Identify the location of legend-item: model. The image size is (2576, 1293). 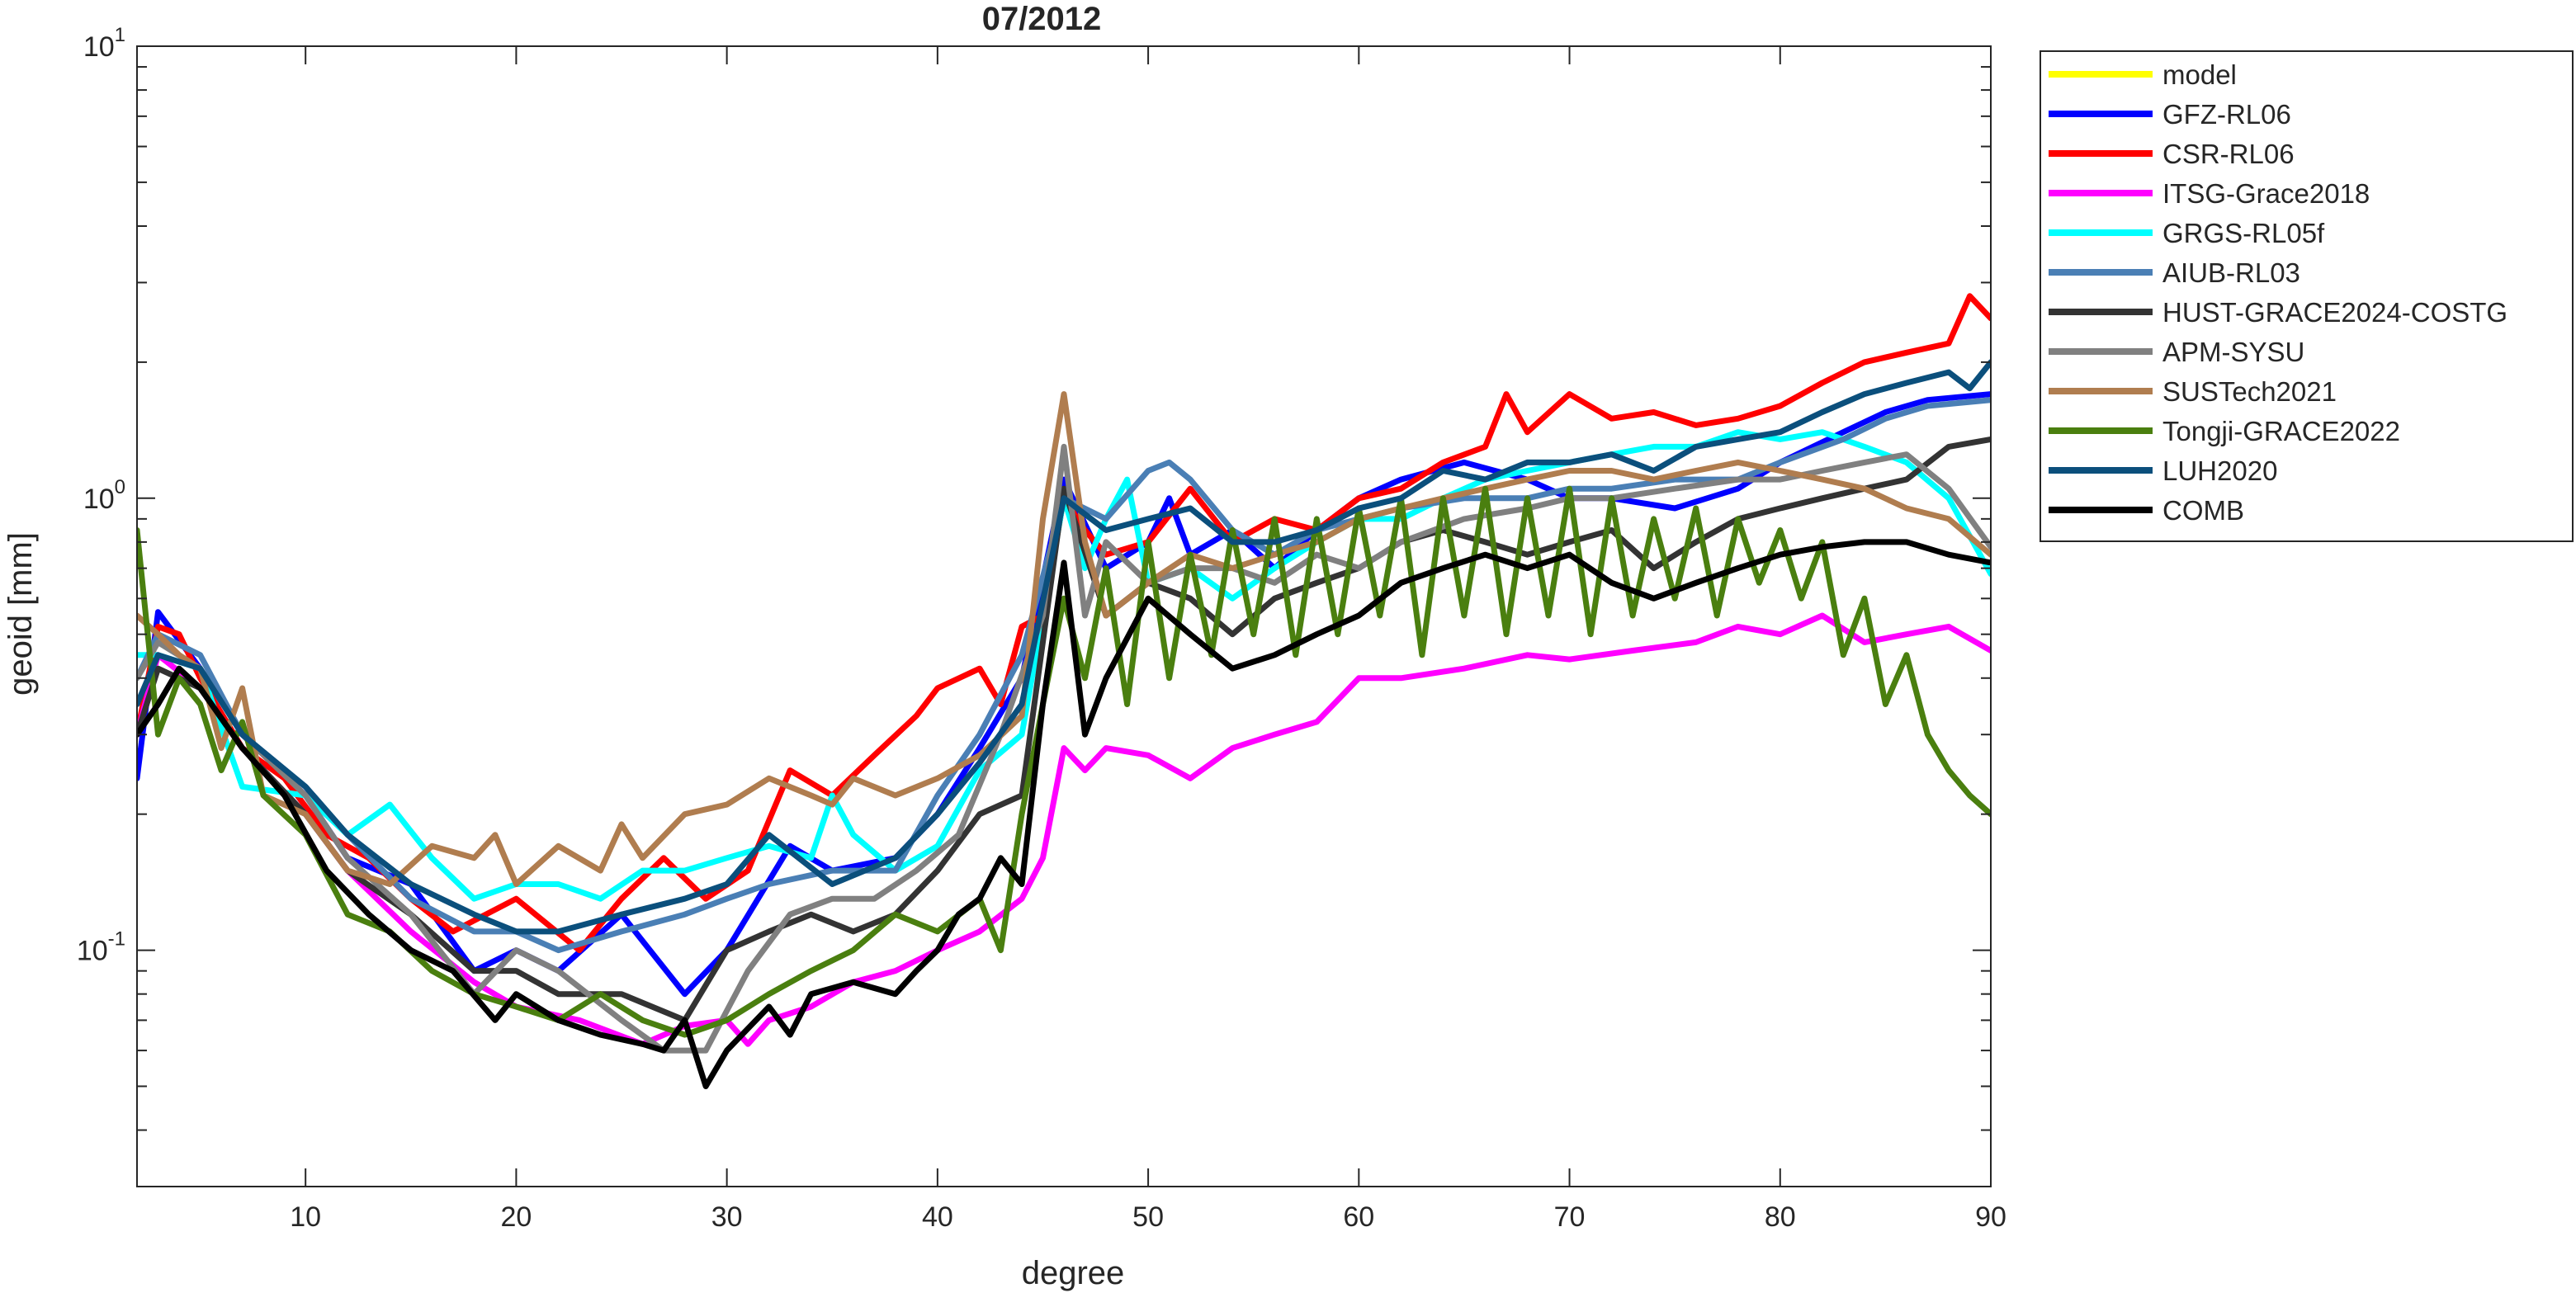
(2143, 74).